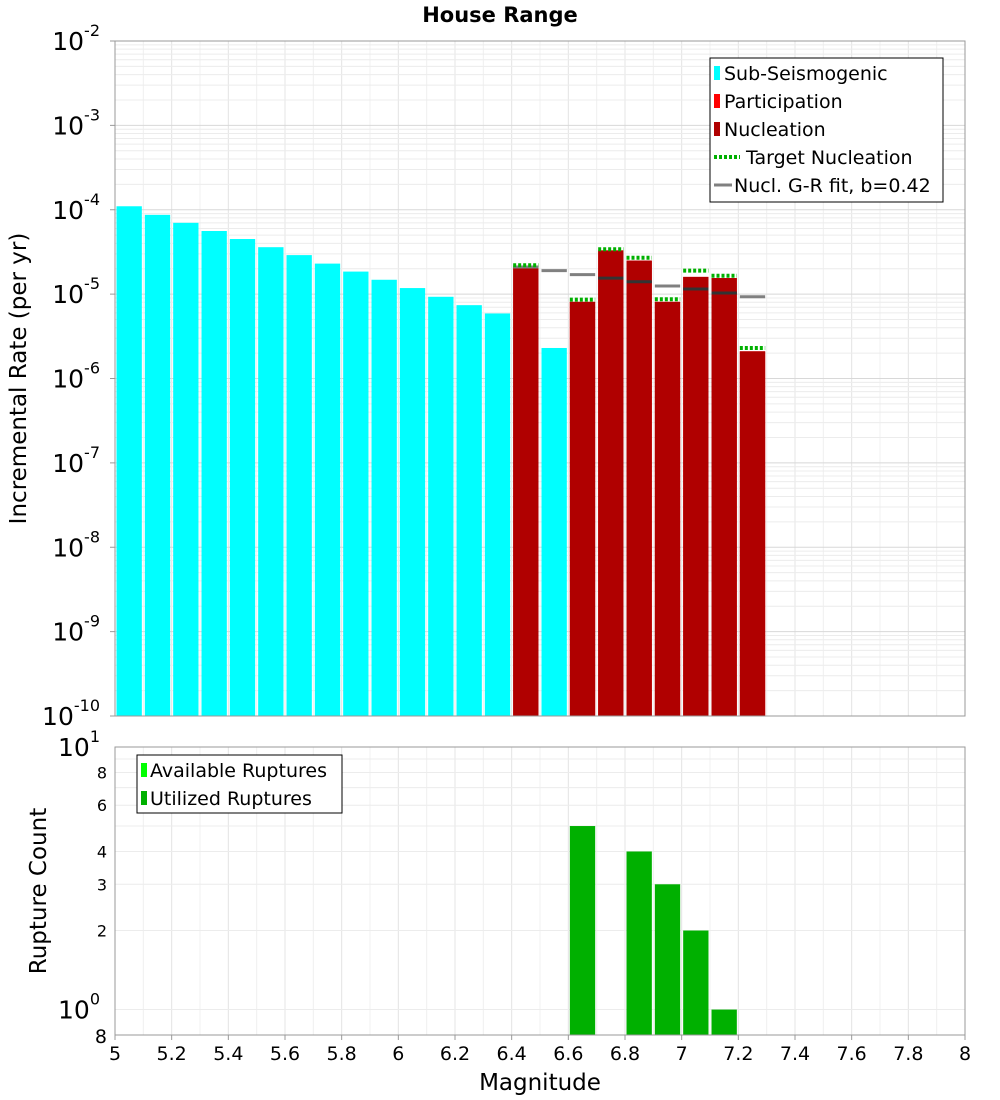 This screenshot has height=1100, width=1000. What do you see at coordinates (92, 199) in the screenshot?
I see `y-tick-exponent: -4` at bounding box center [92, 199].